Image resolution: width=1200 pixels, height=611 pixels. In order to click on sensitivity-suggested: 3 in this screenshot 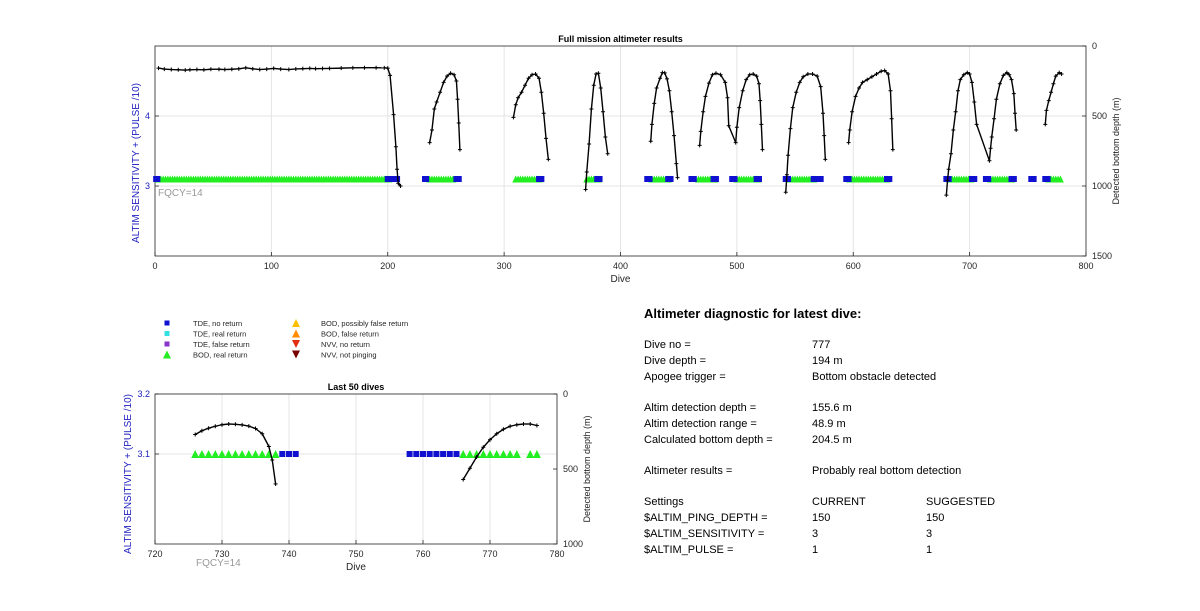, I will do `click(929, 534)`.